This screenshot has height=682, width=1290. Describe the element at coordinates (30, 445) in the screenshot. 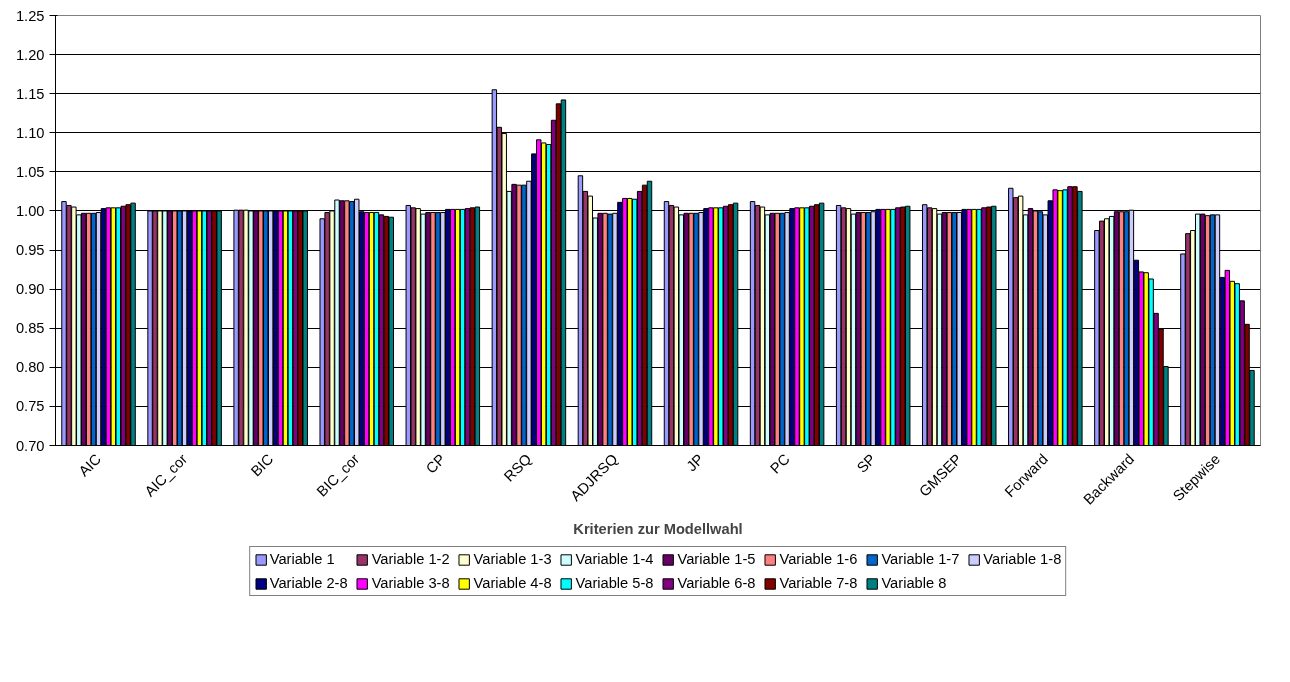

I see `y-tick-label: 0.70` at that location.